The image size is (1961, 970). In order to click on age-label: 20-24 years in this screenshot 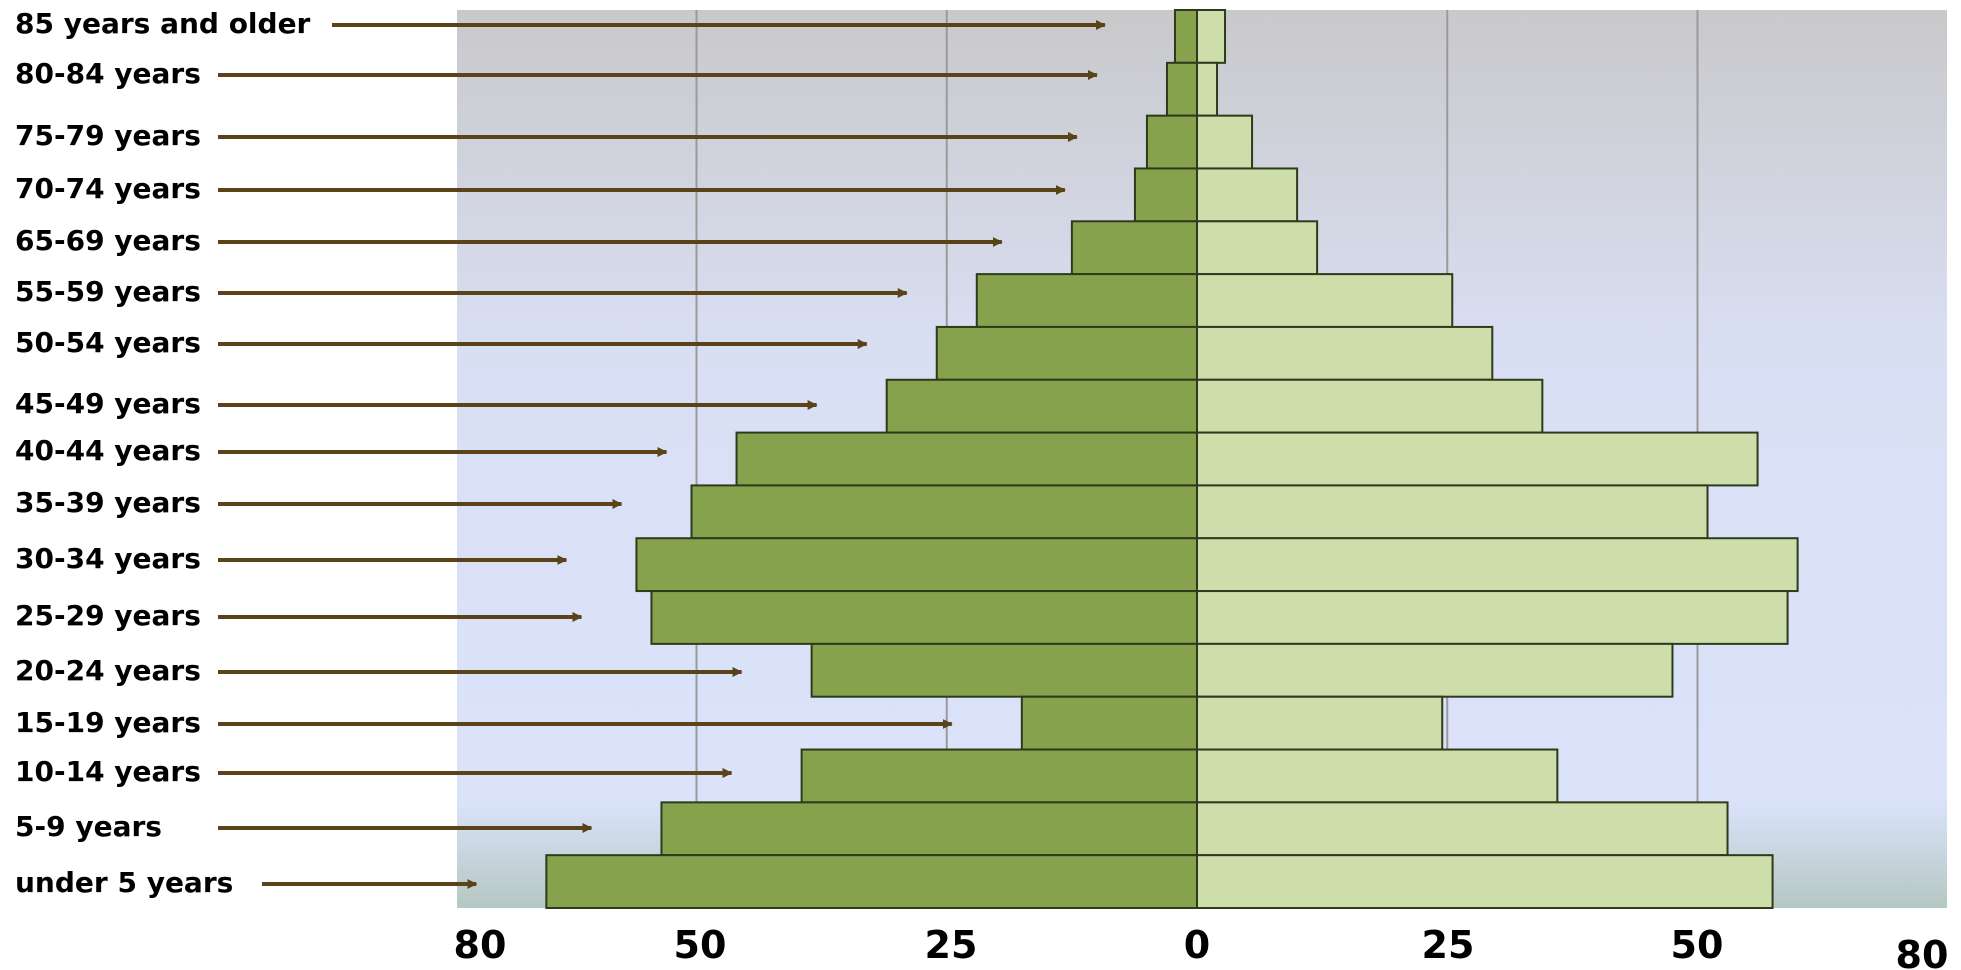, I will do `click(108, 670)`.